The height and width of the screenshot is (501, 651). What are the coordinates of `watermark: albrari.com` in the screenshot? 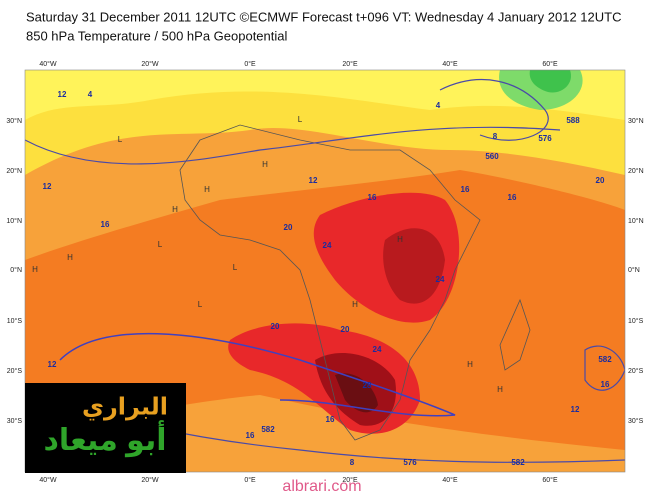 It's located at (321, 486).